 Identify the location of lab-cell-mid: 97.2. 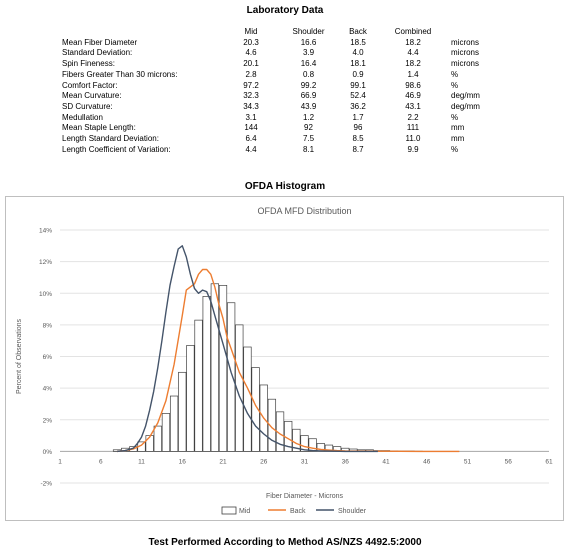
(251, 85).